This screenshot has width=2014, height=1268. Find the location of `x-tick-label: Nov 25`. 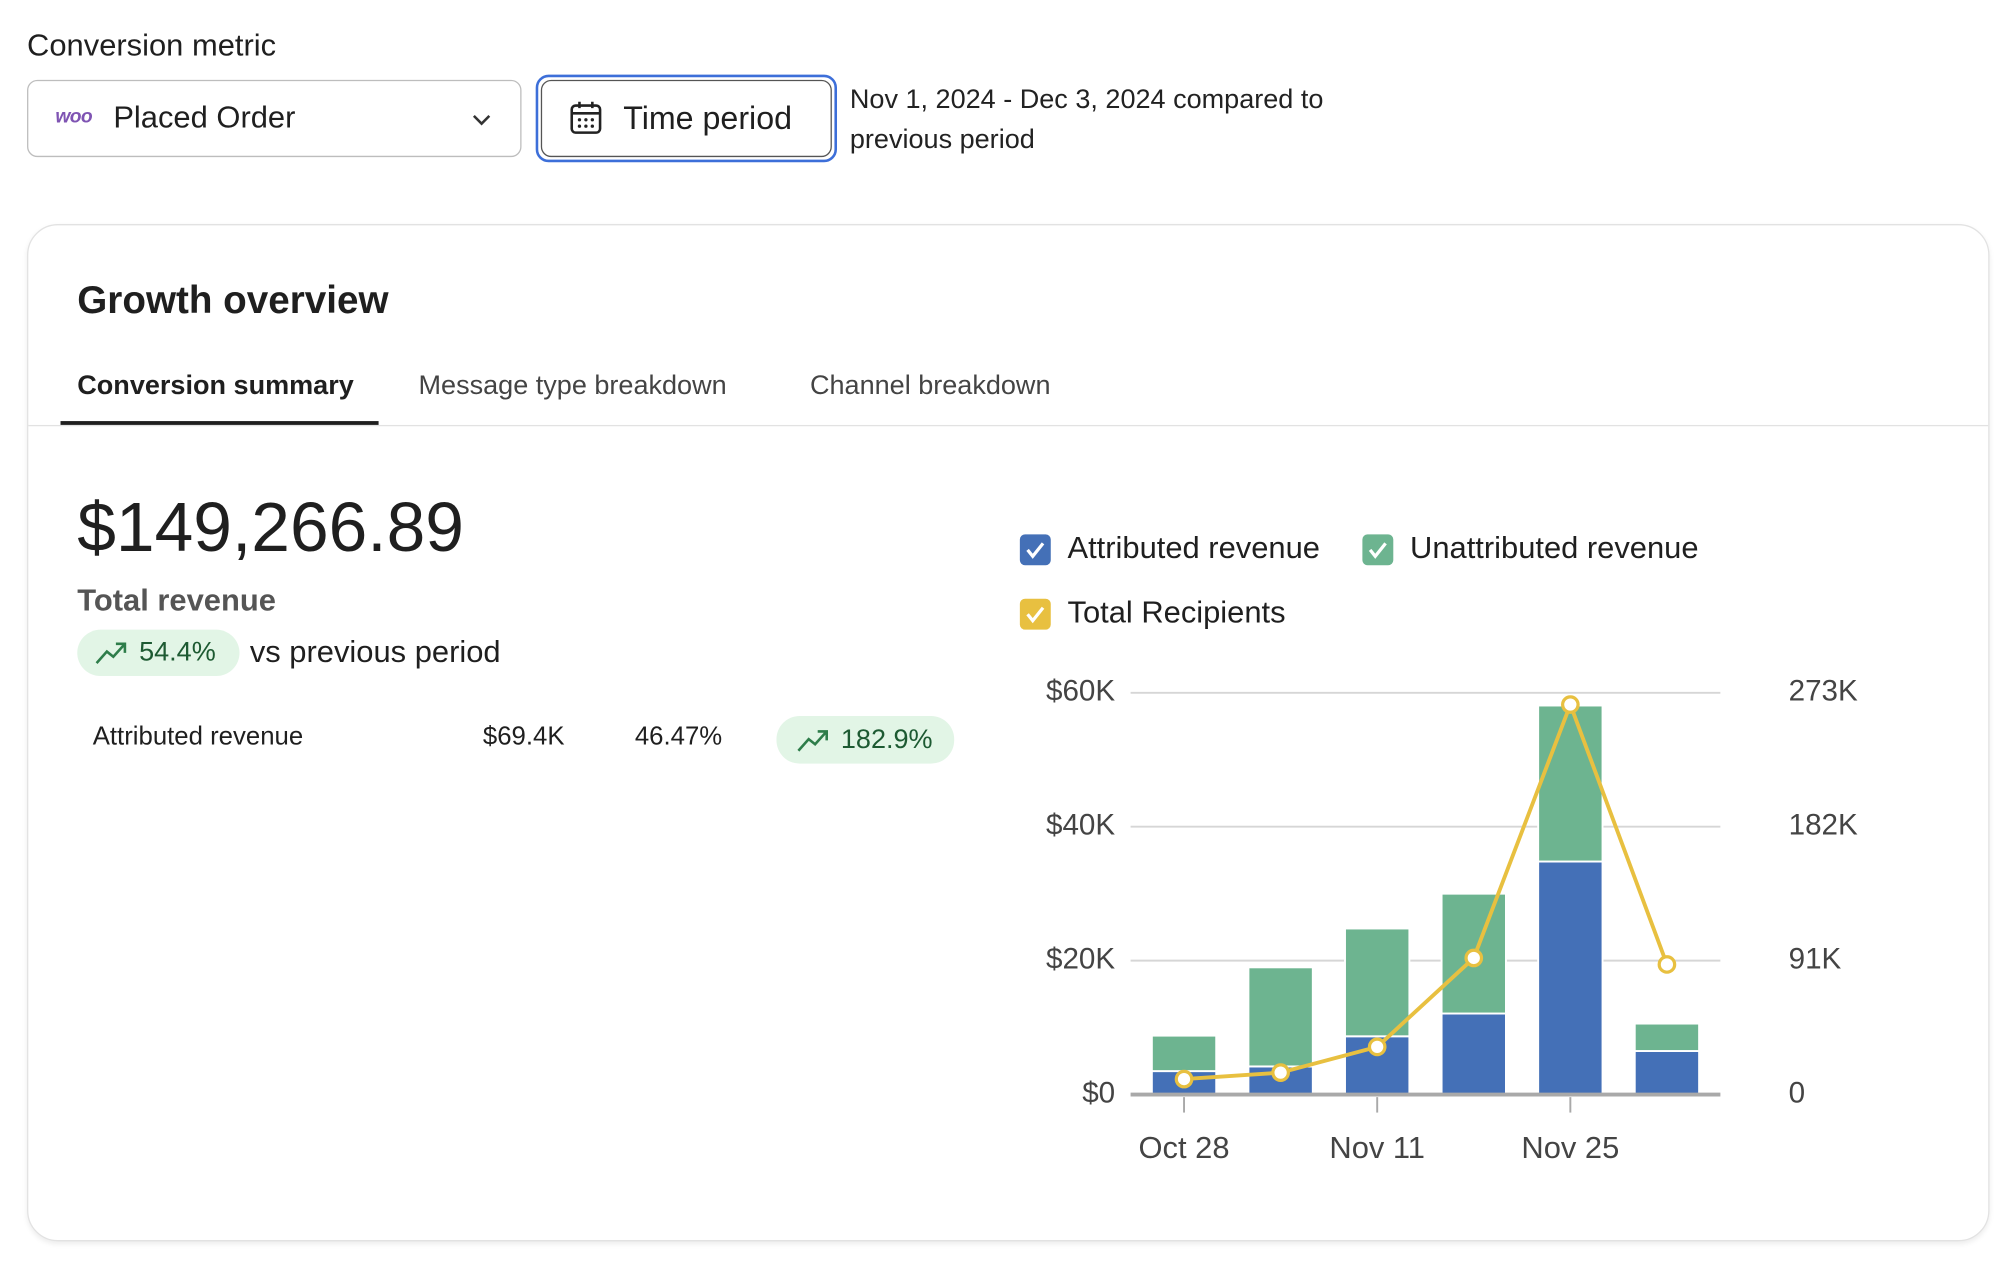

x-tick-label: Nov 25 is located at coordinates (1570, 1147).